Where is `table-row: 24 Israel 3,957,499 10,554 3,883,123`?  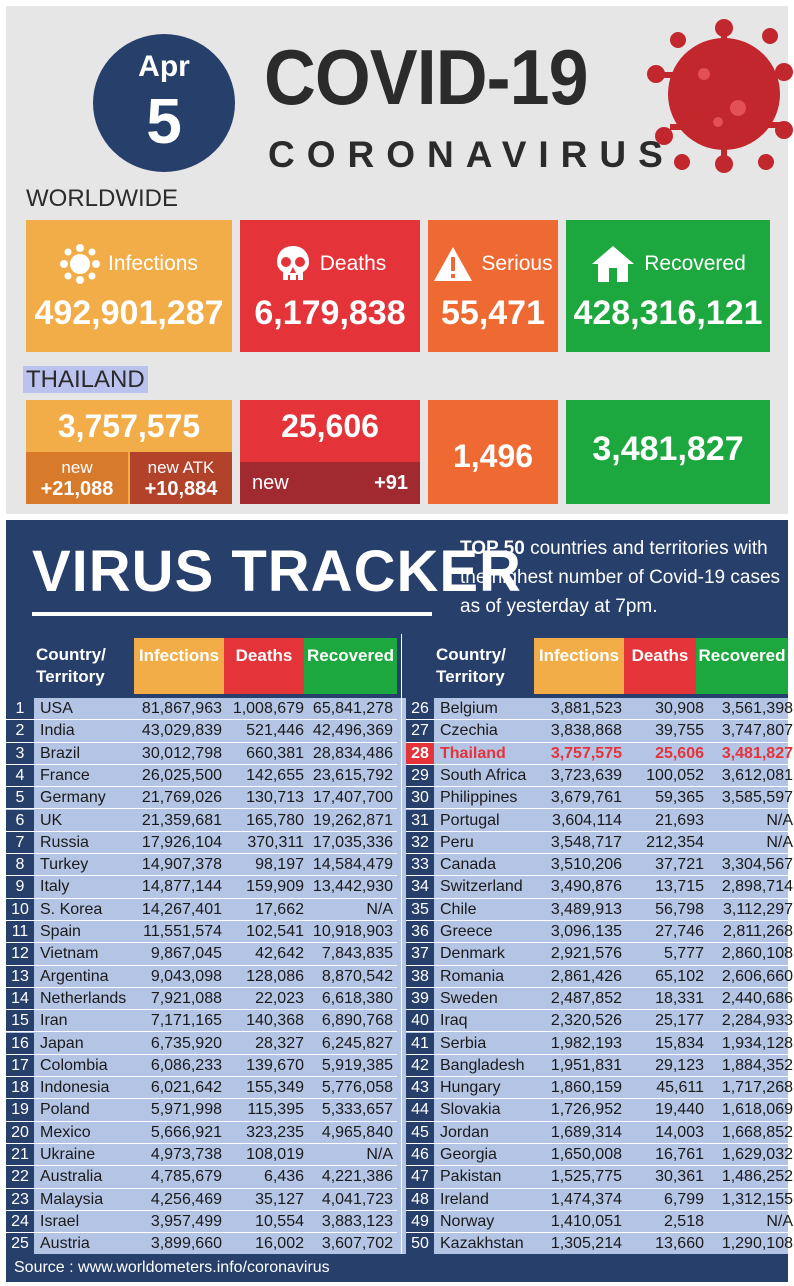 table-row: 24 Israel 3,957,499 10,554 3,883,123 is located at coordinates (201, 1222).